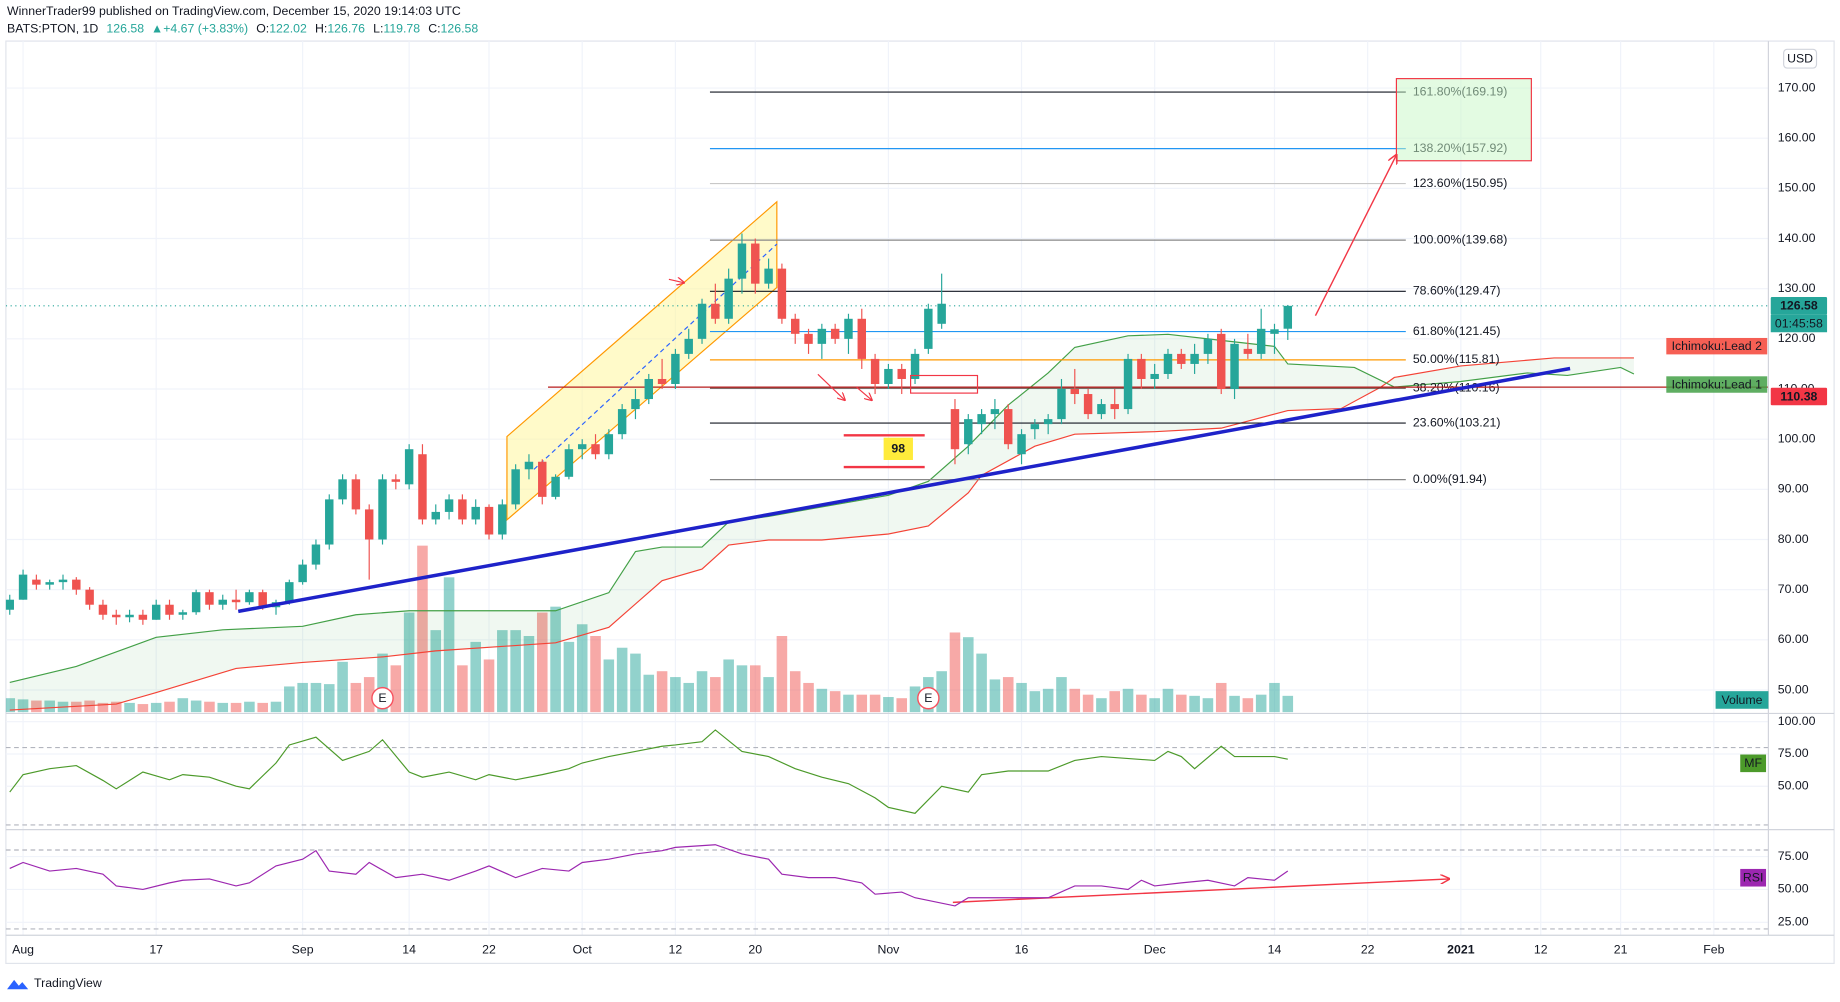  I want to click on fib-label: 0.00%(91.94), so click(1450, 479).